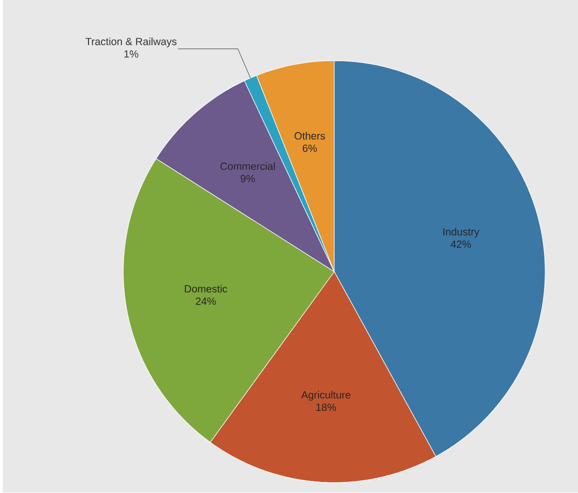 Image resolution: width=578 pixels, height=493 pixels. Describe the element at coordinates (325, 396) in the screenshot. I see `slice-label: Agriculture` at that location.